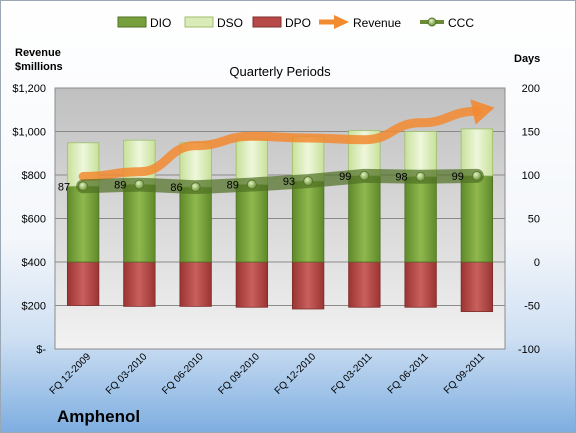  What do you see at coordinates (34, 220) in the screenshot?
I see `left-tick-label-3: $600` at bounding box center [34, 220].